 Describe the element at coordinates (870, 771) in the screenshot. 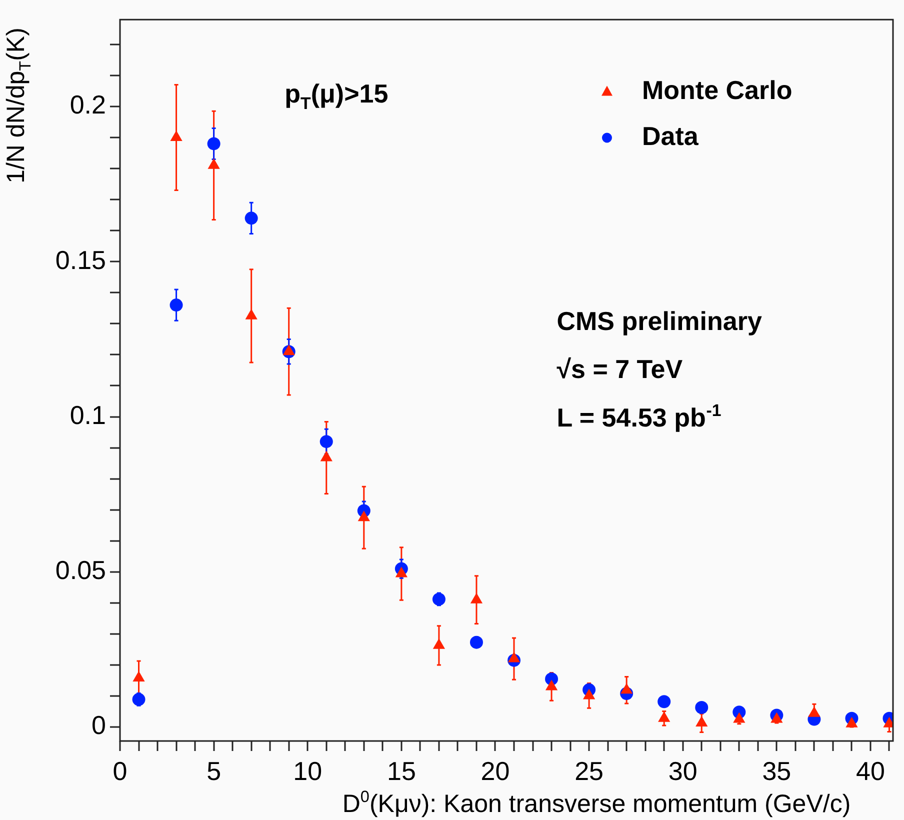

I see `x-tick-label: 40` at that location.